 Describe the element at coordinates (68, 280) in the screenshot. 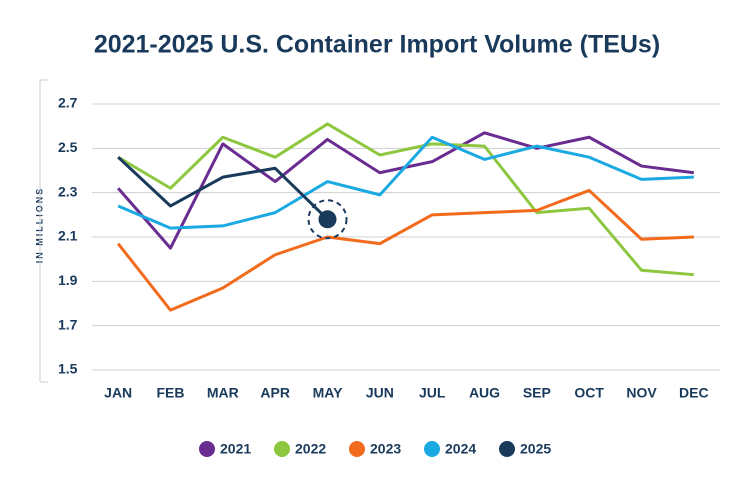

I see `y-tick-label: 1.9` at that location.